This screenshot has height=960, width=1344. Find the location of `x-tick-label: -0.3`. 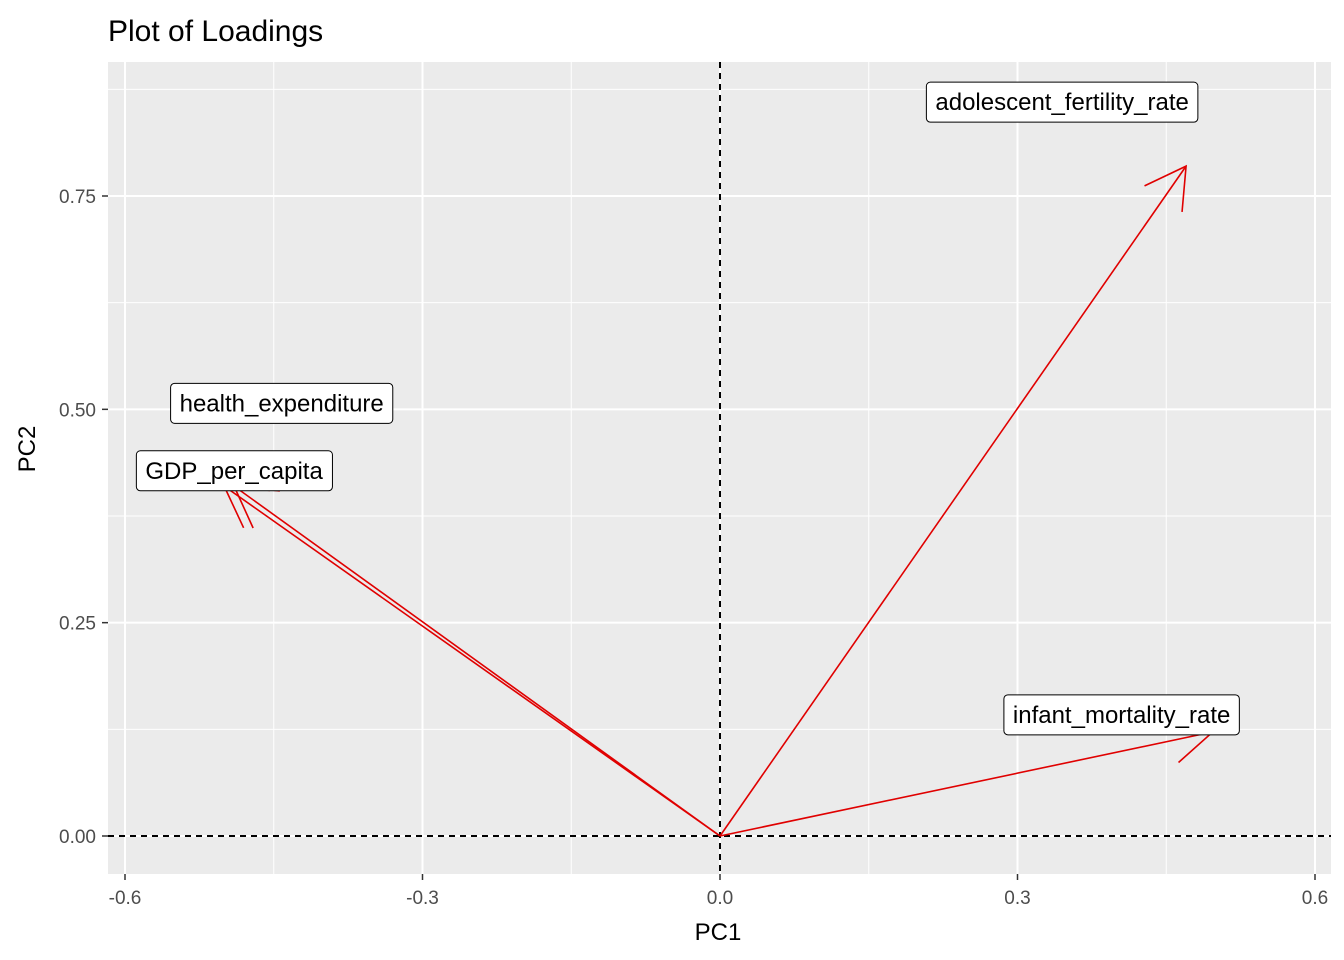

x-tick-label: -0.3 is located at coordinates (422, 898).